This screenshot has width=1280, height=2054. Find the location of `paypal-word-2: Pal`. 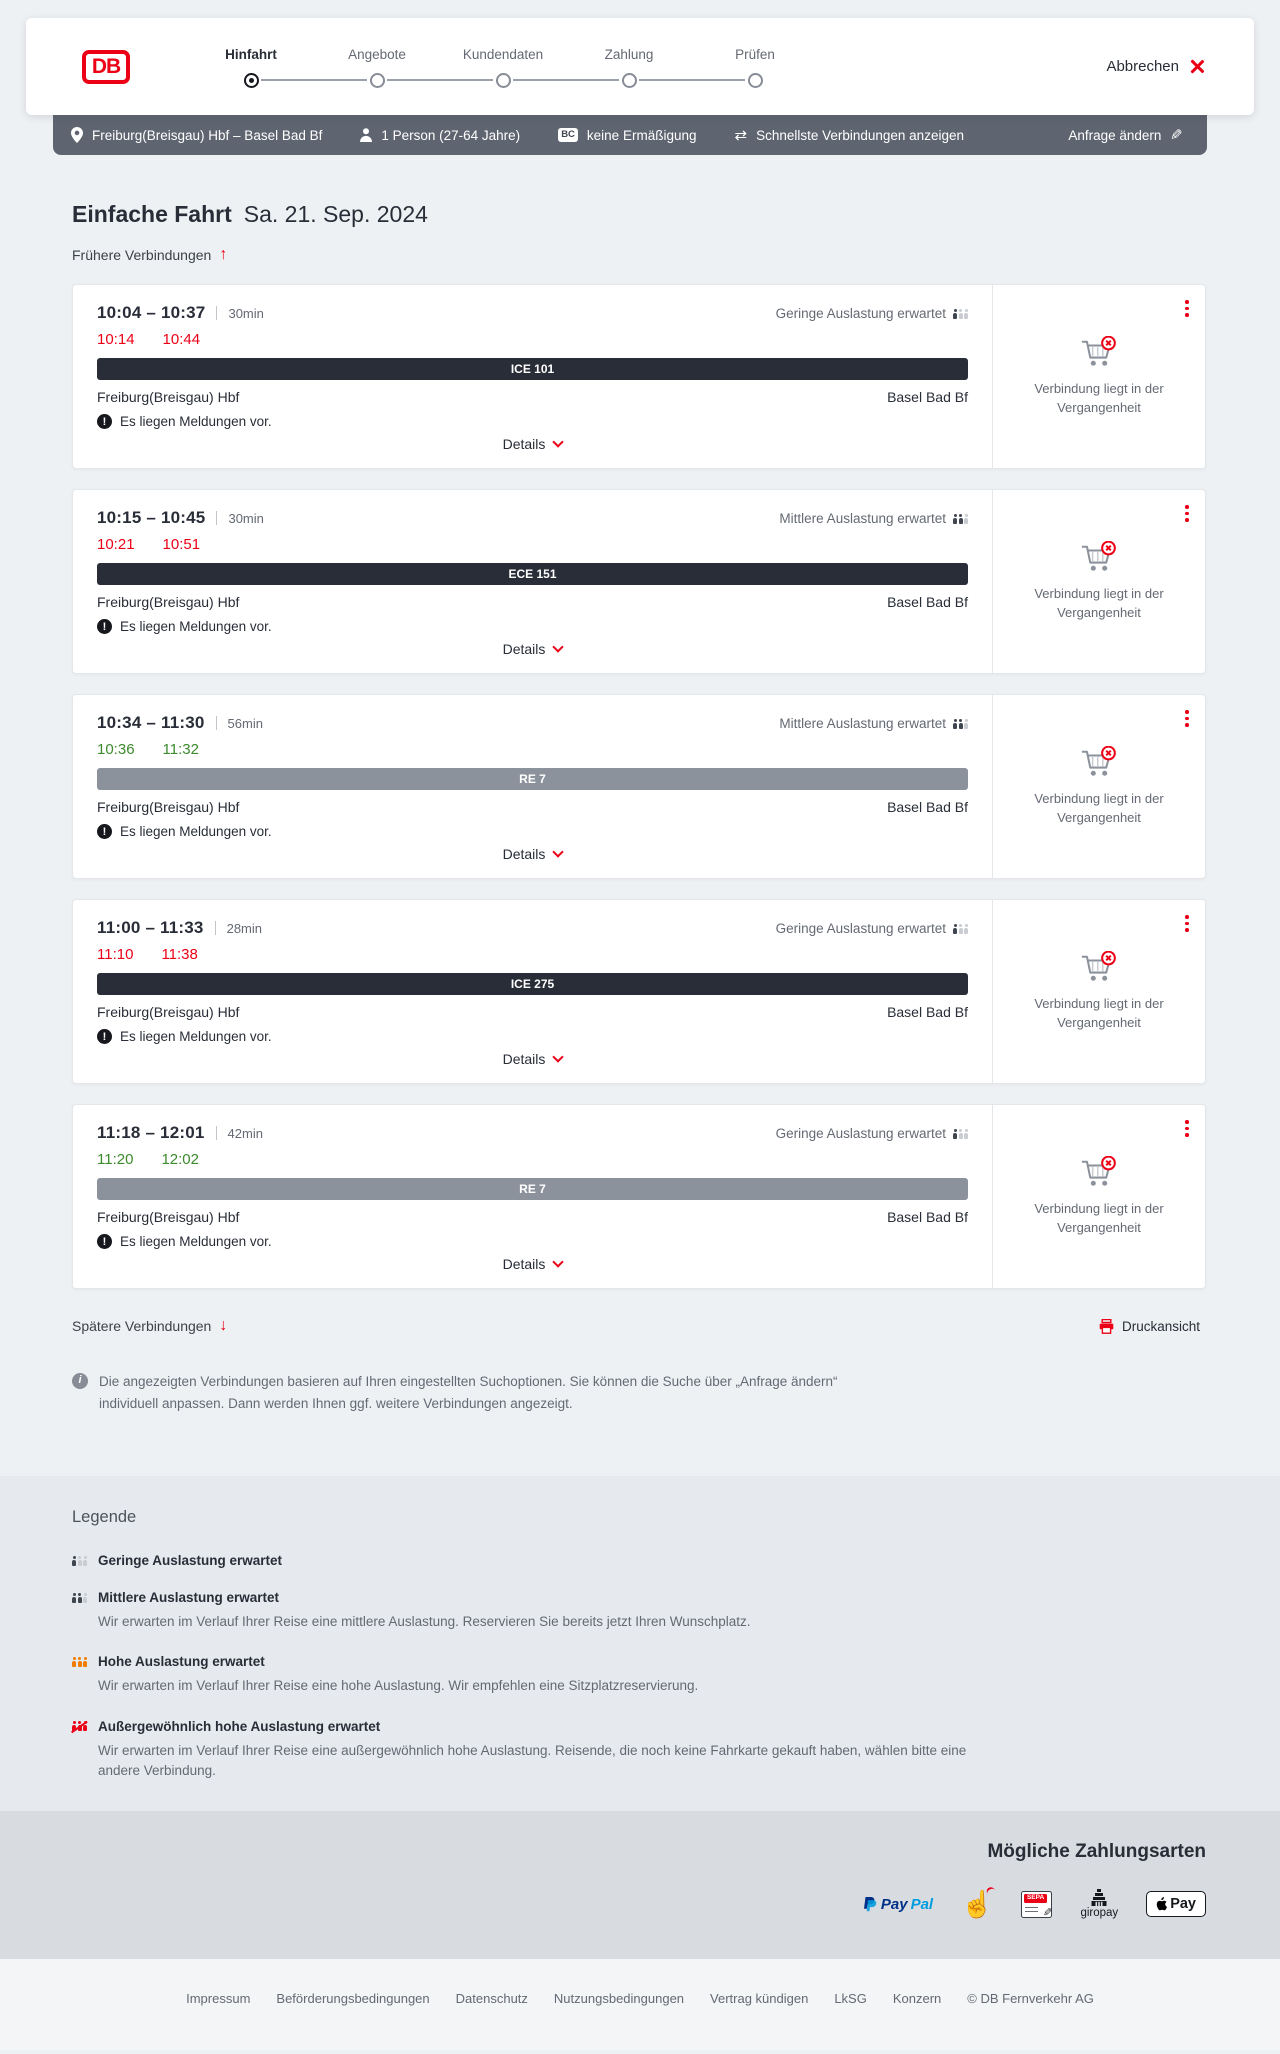

paypal-word-2: Pal is located at coordinates (922, 1904).